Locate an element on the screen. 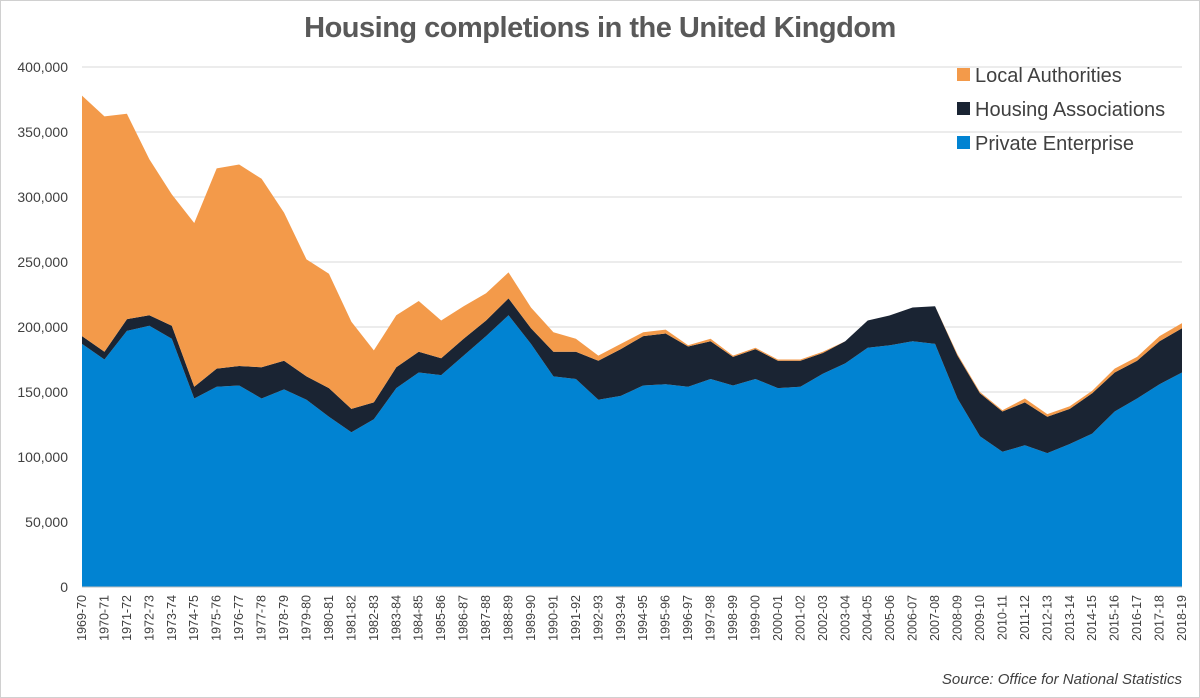 The image size is (1200, 698). x-tick-label: 1980-81 is located at coordinates (329, 618).